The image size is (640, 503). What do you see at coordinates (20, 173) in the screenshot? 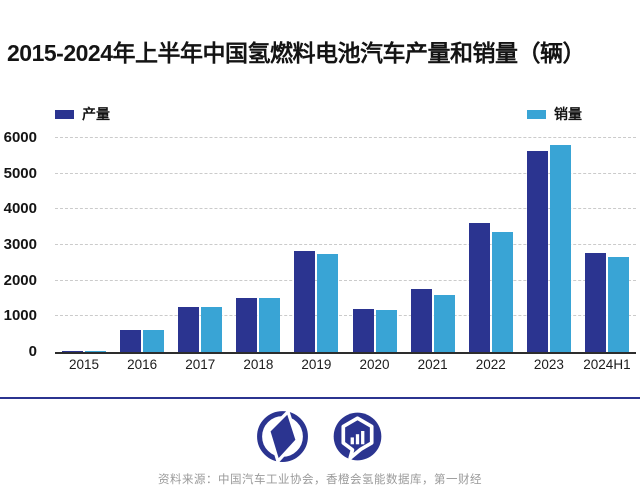
I see `y-tick-label: 5000` at bounding box center [20, 173].